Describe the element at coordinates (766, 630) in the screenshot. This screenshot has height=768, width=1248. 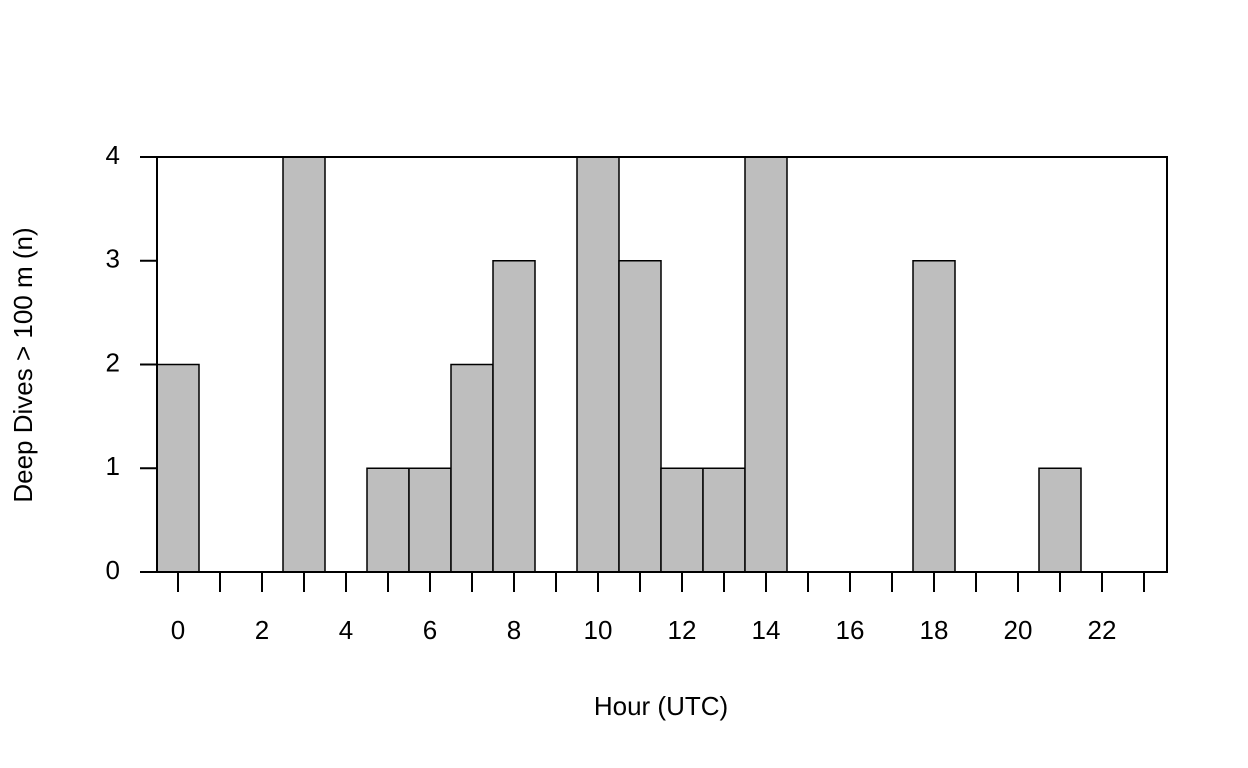
I see `x-tick-label: 14` at that location.